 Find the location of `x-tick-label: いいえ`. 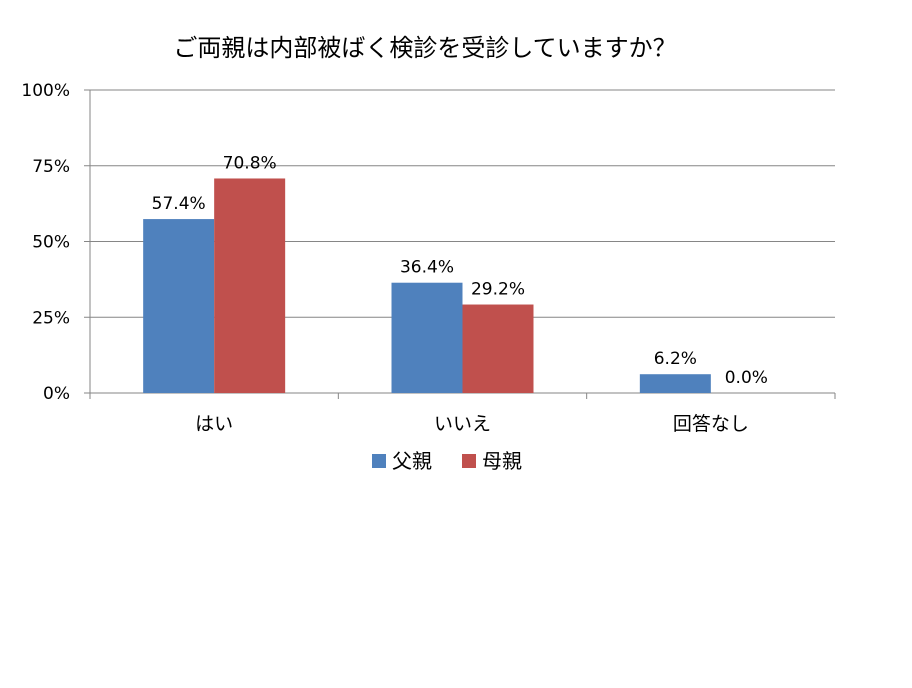

x-tick-label: いいえ is located at coordinates (462, 424).